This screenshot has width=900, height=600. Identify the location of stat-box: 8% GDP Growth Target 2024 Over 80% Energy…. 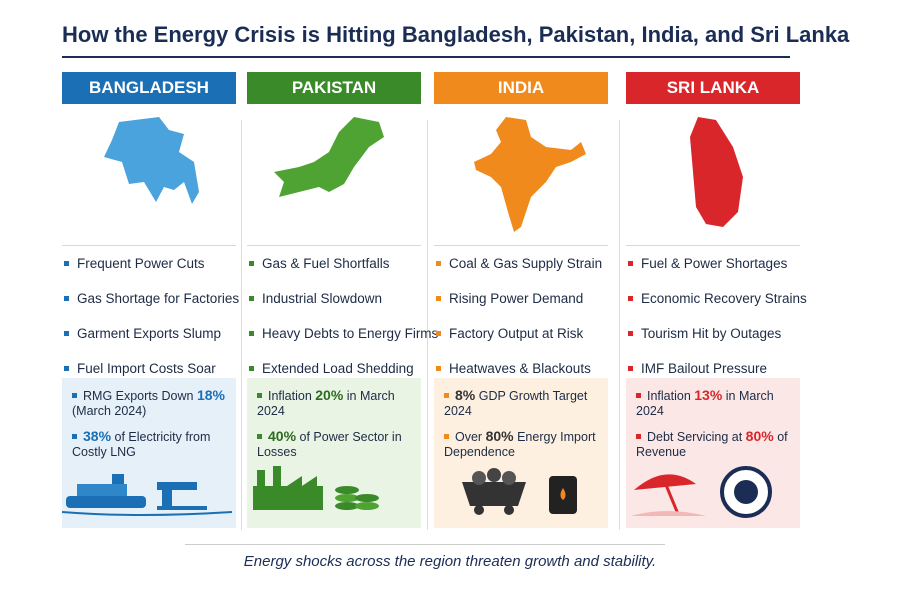
(521, 453).